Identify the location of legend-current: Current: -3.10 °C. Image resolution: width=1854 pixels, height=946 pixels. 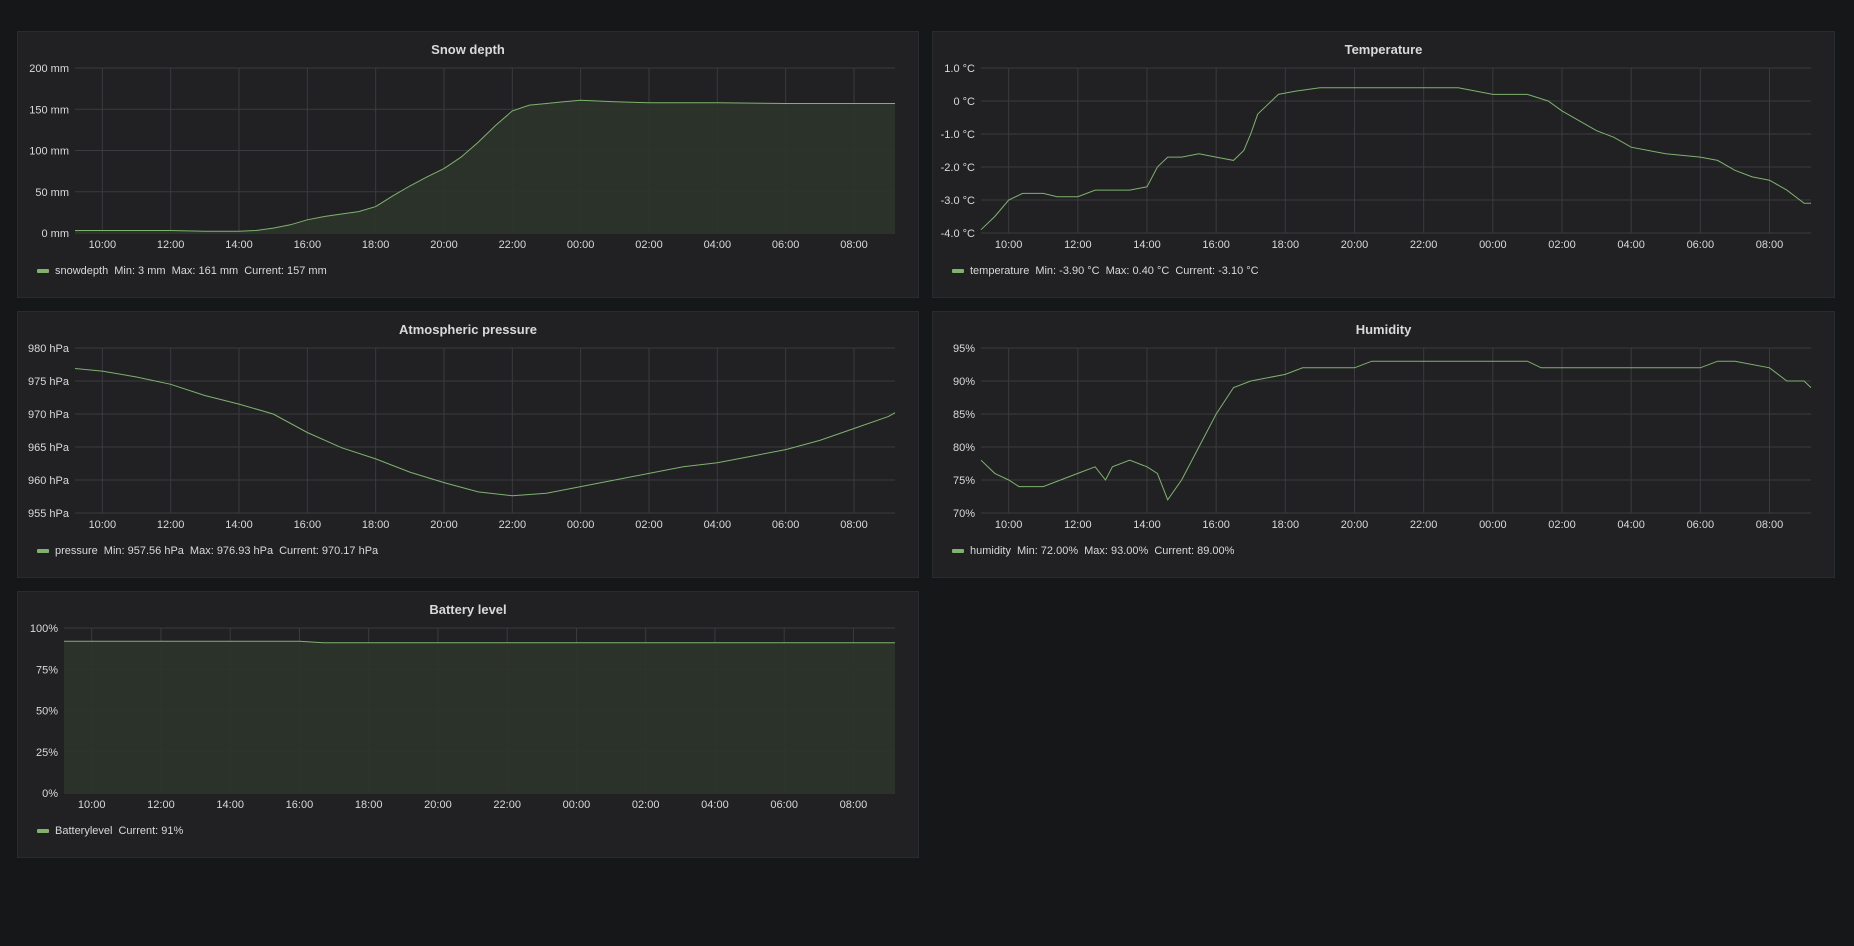
(1217, 271).